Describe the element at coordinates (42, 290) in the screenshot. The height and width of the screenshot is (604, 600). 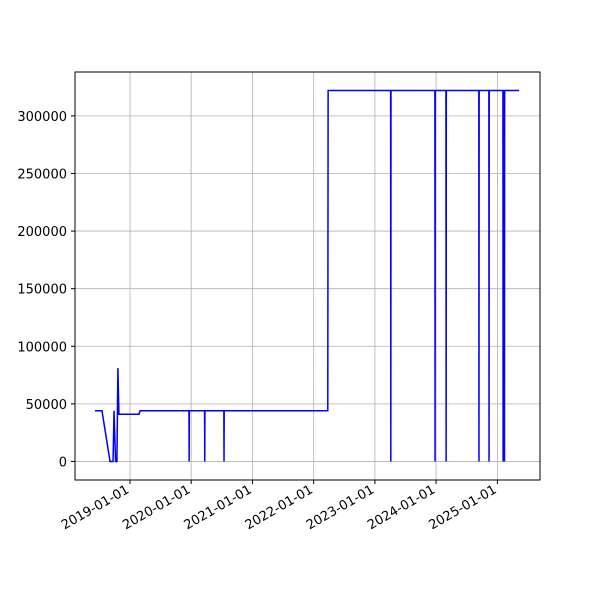
I see `y-tick-label: 150000` at that location.